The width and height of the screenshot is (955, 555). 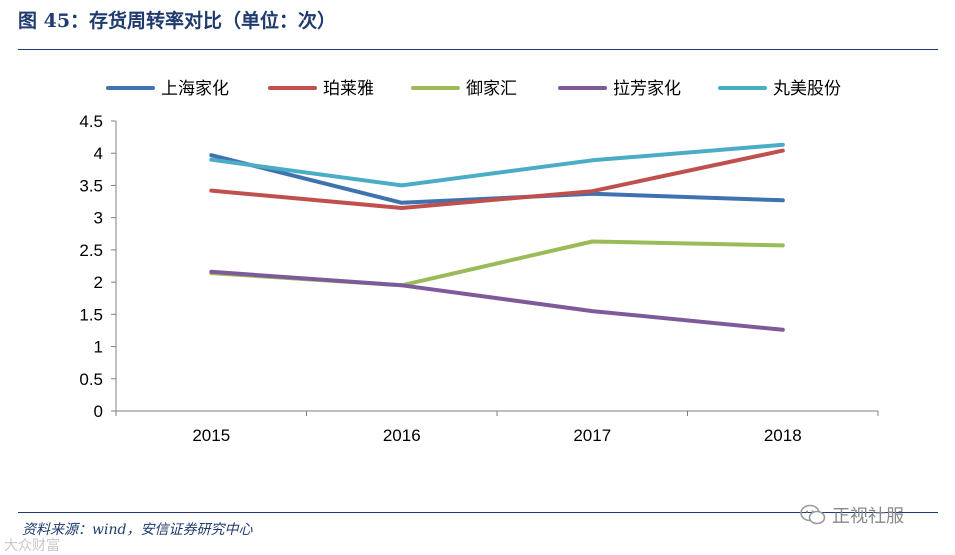 I want to click on y-tick-label: 0.5, so click(x=91, y=379).